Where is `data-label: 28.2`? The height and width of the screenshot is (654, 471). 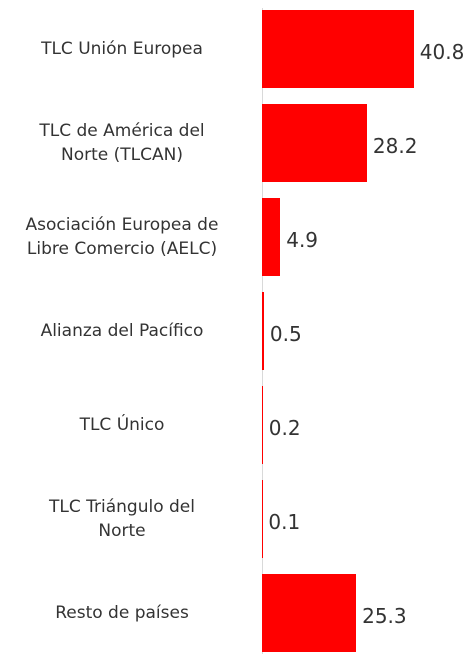 data-label: 28.2 is located at coordinates (395, 146).